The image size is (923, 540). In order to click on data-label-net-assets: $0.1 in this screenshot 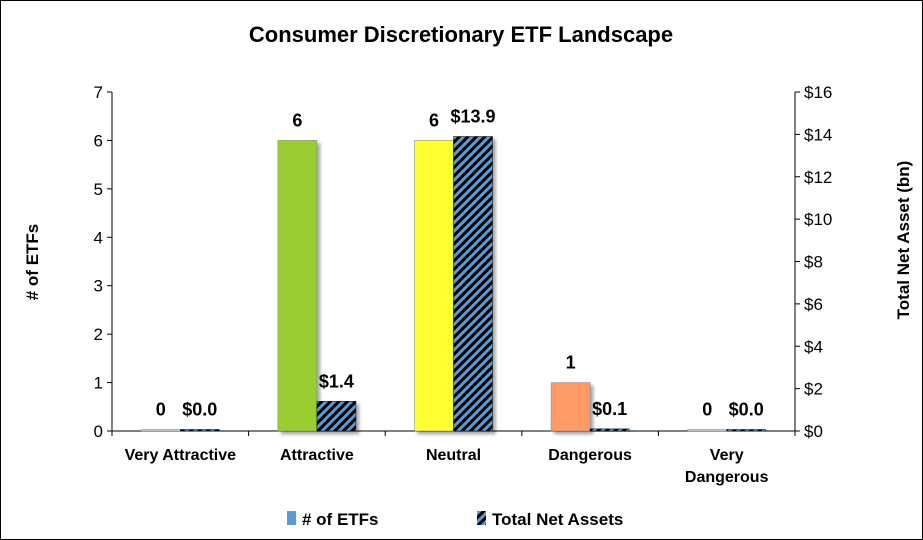, I will do `click(609, 409)`.